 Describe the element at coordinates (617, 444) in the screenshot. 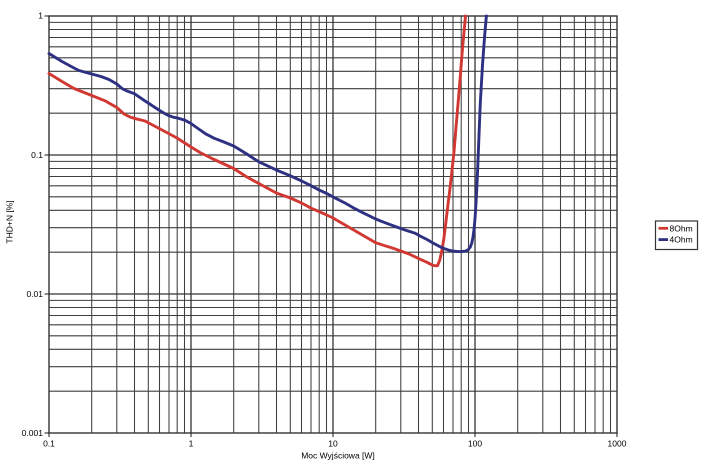

I see `svg-text: 1000` at that location.